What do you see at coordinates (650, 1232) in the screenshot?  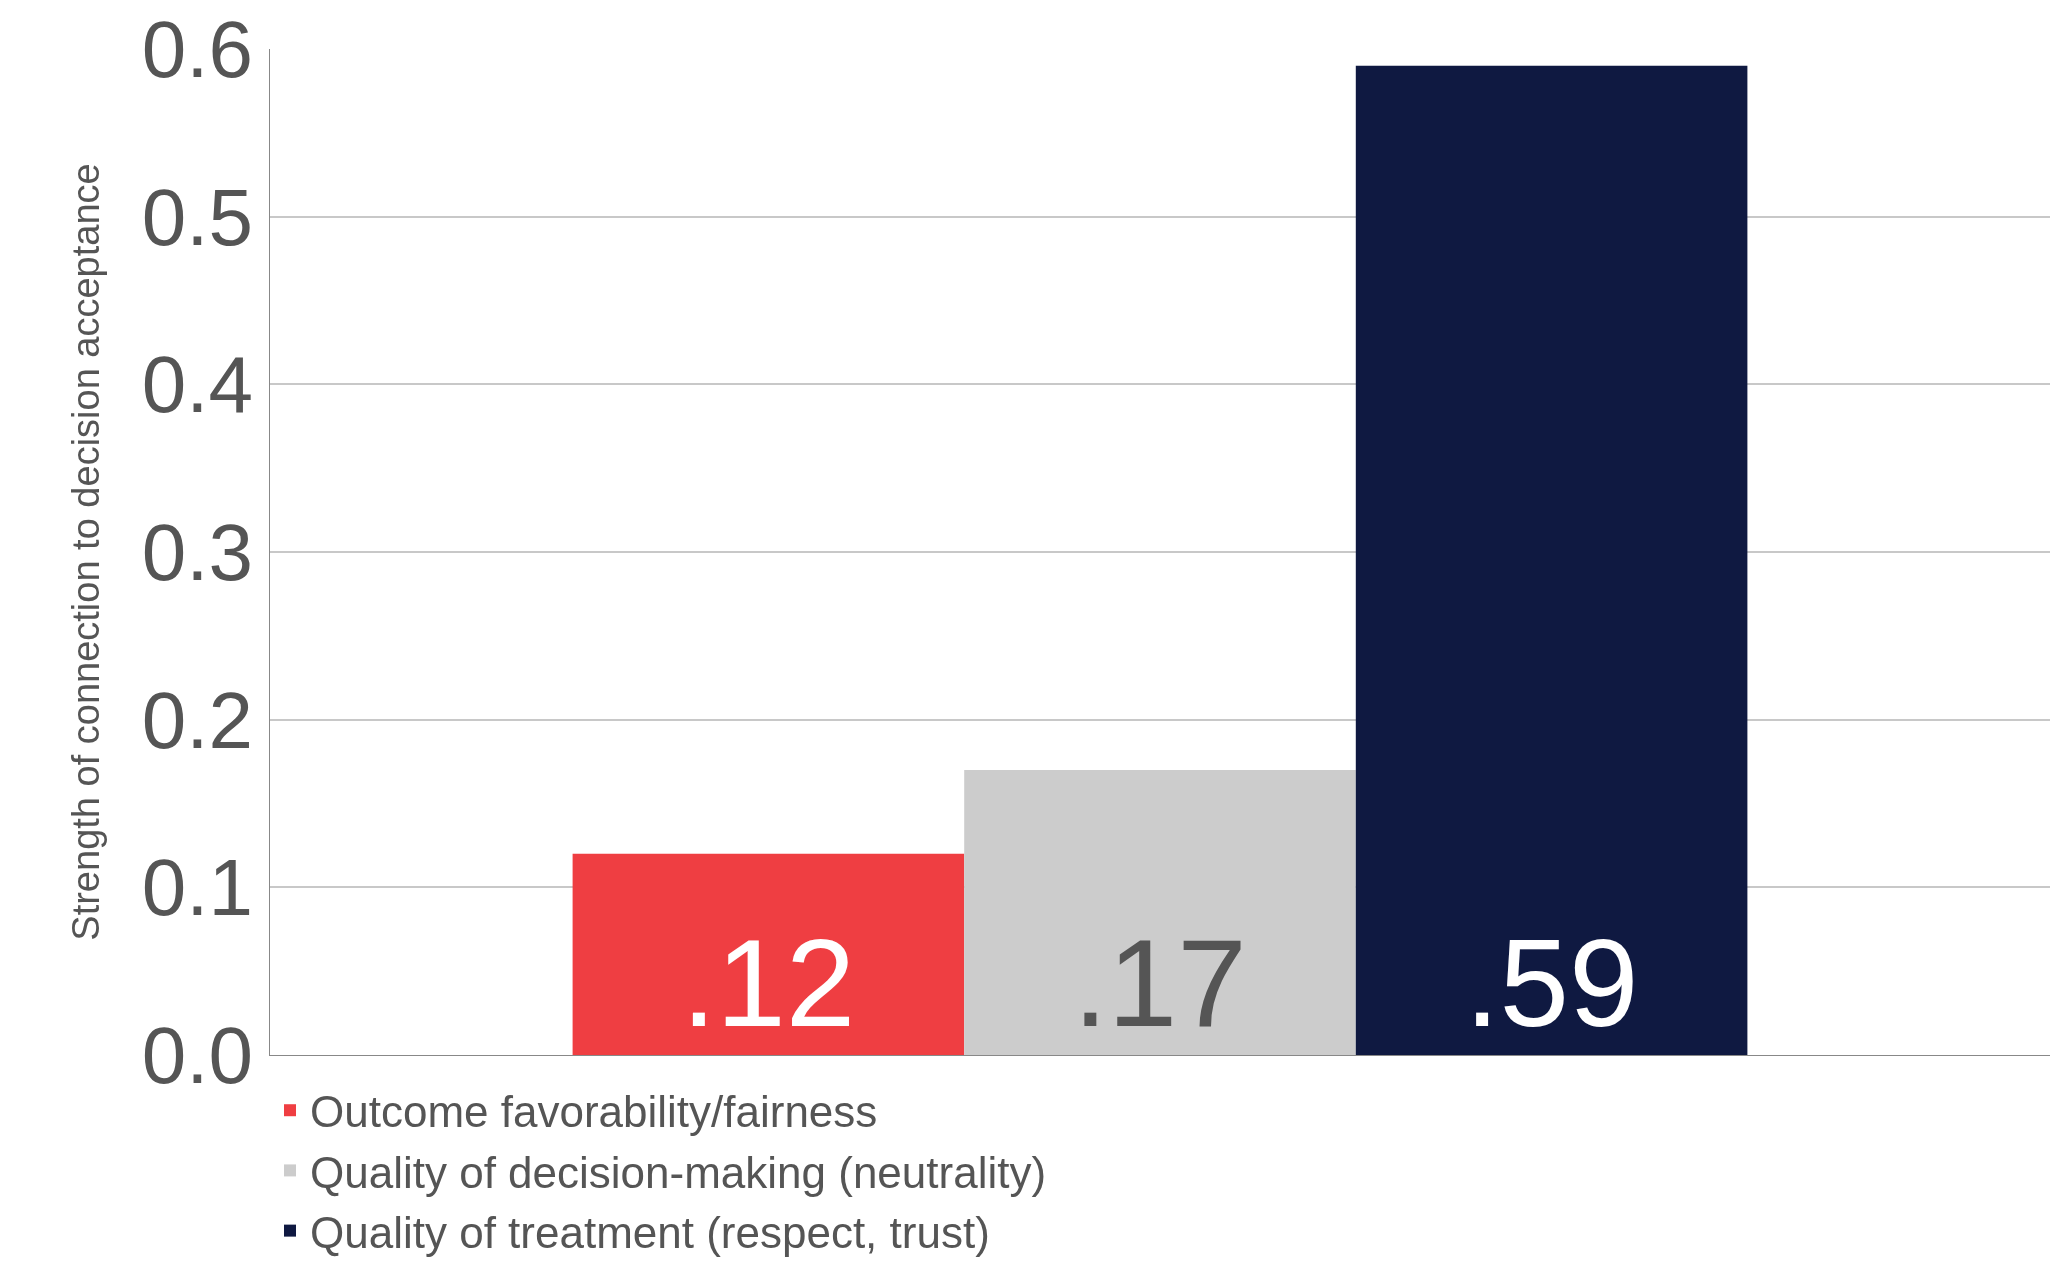 I see `legend-label: Quality of treatment (respect, trust)` at bounding box center [650, 1232].